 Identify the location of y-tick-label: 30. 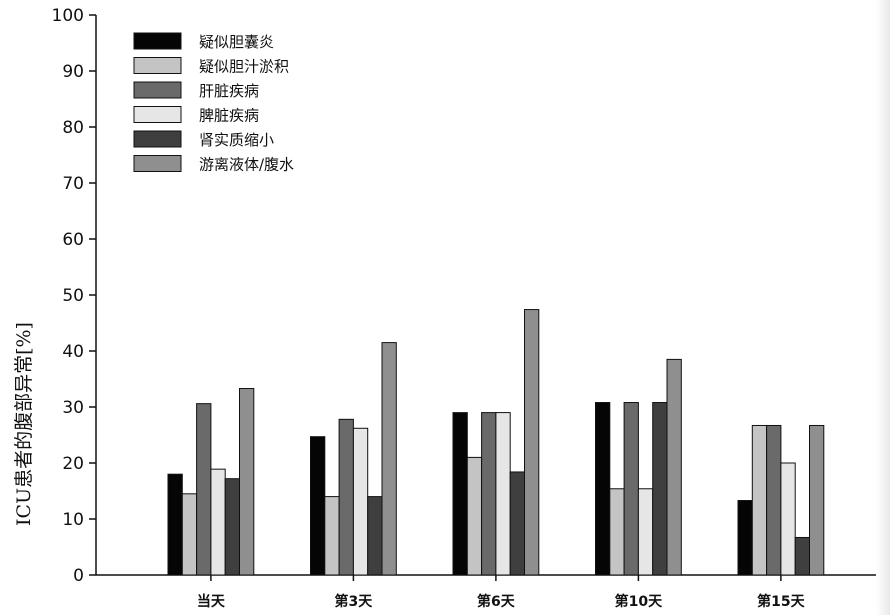
(73, 408).